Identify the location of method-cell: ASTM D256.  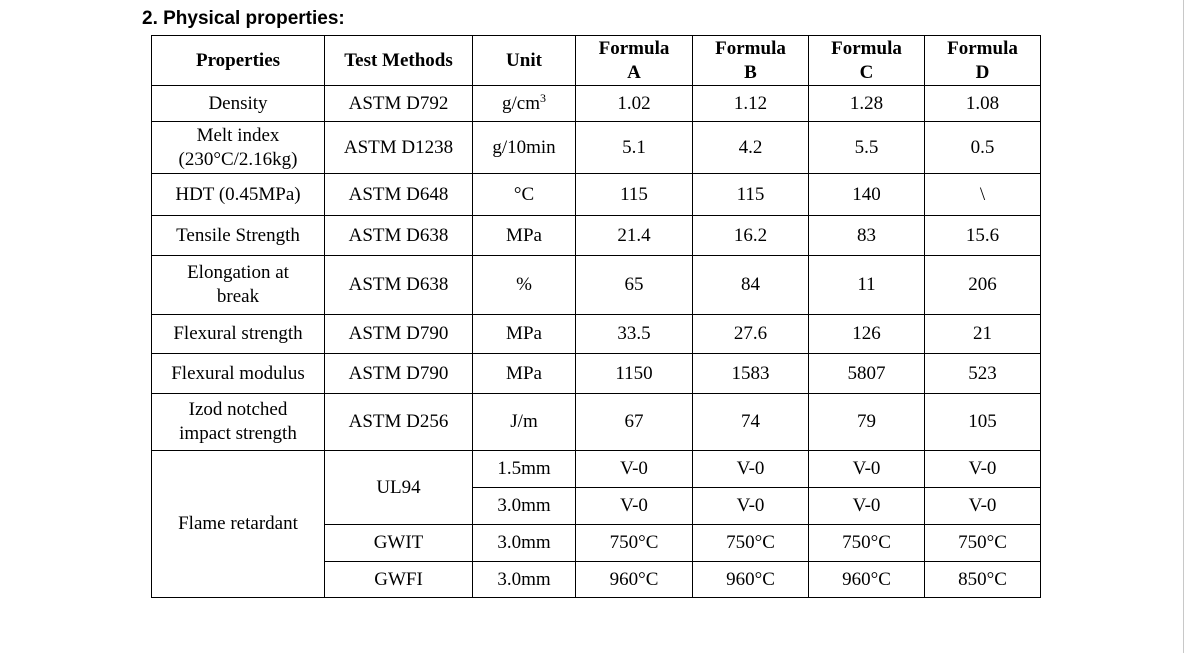
(398, 422).